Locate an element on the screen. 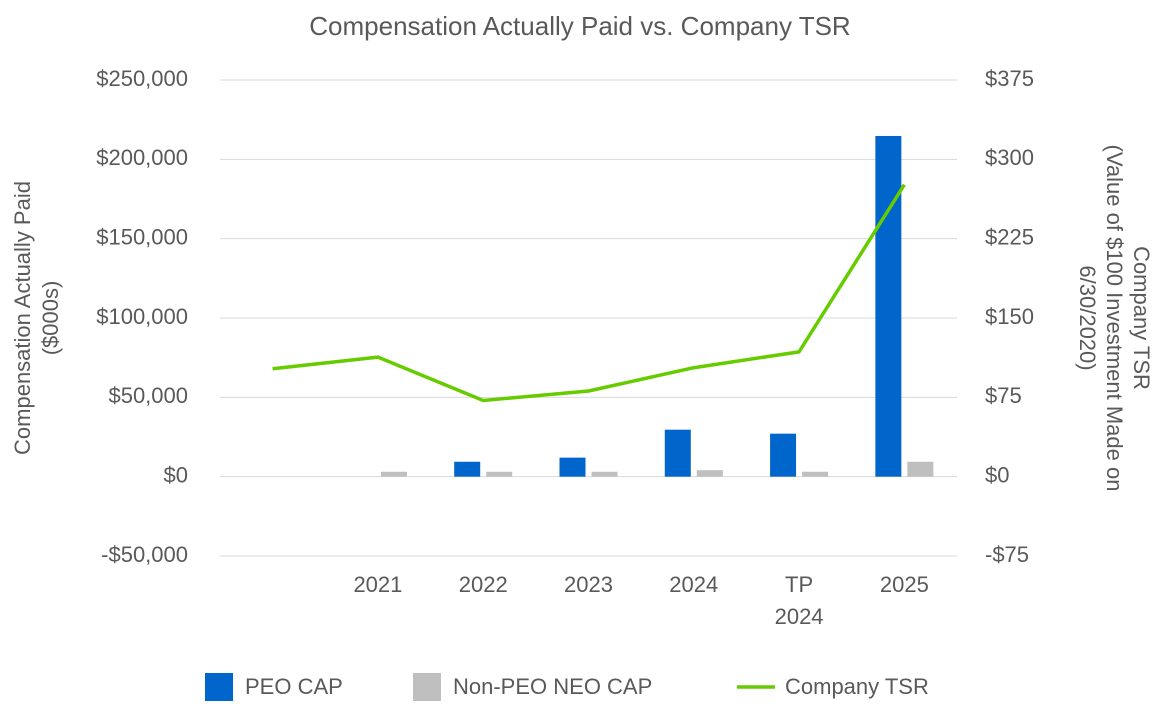 The image size is (1157, 704). x-tick-label: 2021 is located at coordinates (377, 584).